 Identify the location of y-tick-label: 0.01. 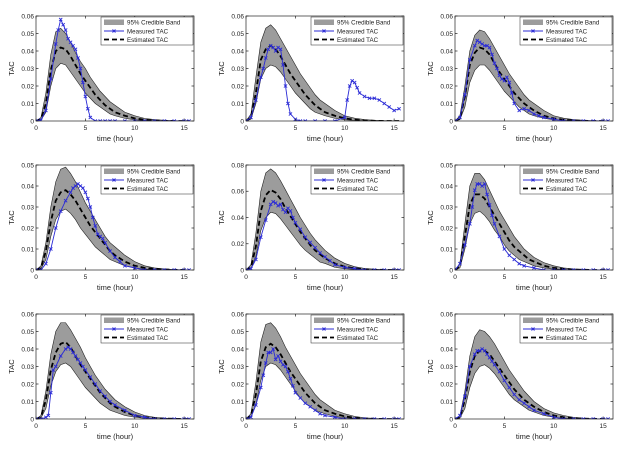
(446, 402).